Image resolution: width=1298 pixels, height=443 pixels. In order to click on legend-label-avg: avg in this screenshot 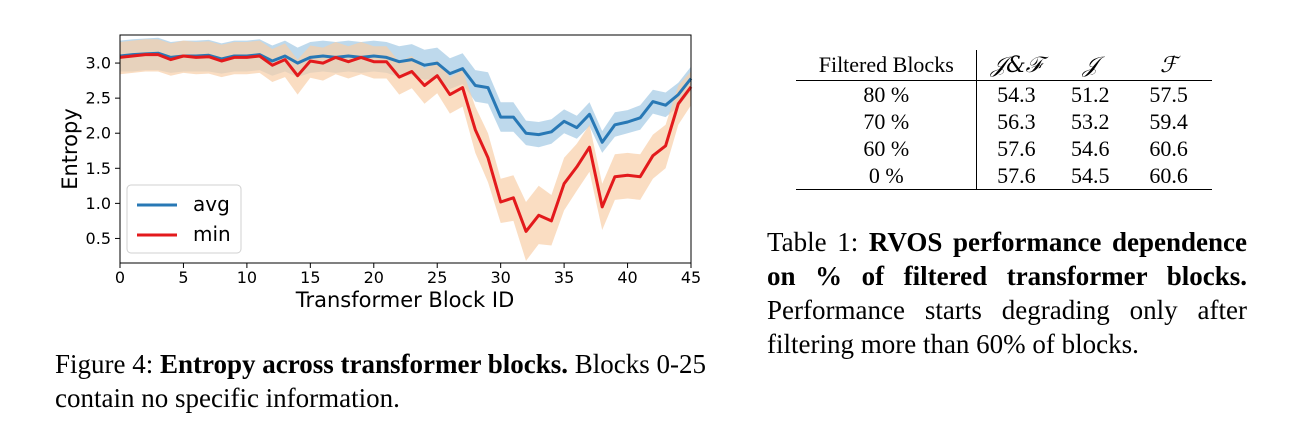, I will do `click(211, 204)`.